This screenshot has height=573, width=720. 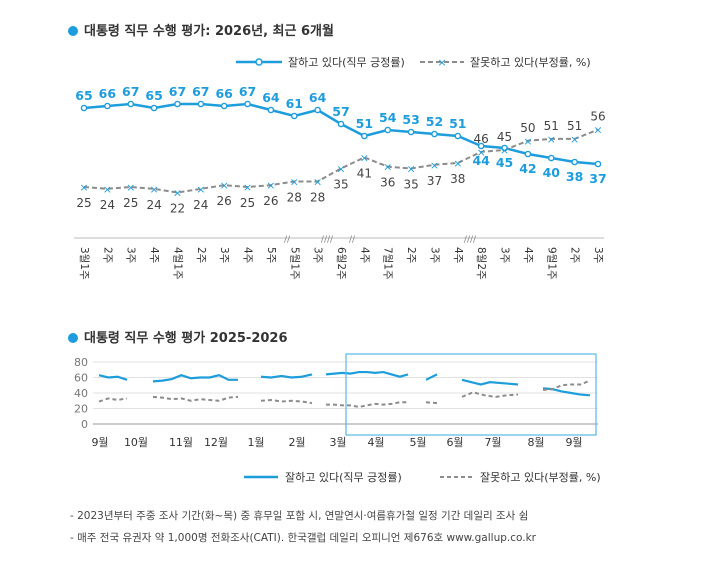 What do you see at coordinates (224, 93) in the screenshot?
I see `positive-data-label: 66` at bounding box center [224, 93].